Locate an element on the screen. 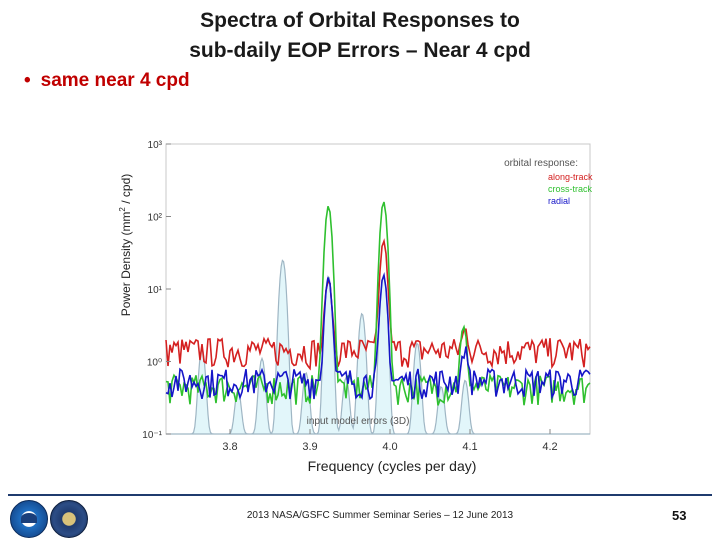  legend-entry-radial: radial is located at coordinates (559, 201).